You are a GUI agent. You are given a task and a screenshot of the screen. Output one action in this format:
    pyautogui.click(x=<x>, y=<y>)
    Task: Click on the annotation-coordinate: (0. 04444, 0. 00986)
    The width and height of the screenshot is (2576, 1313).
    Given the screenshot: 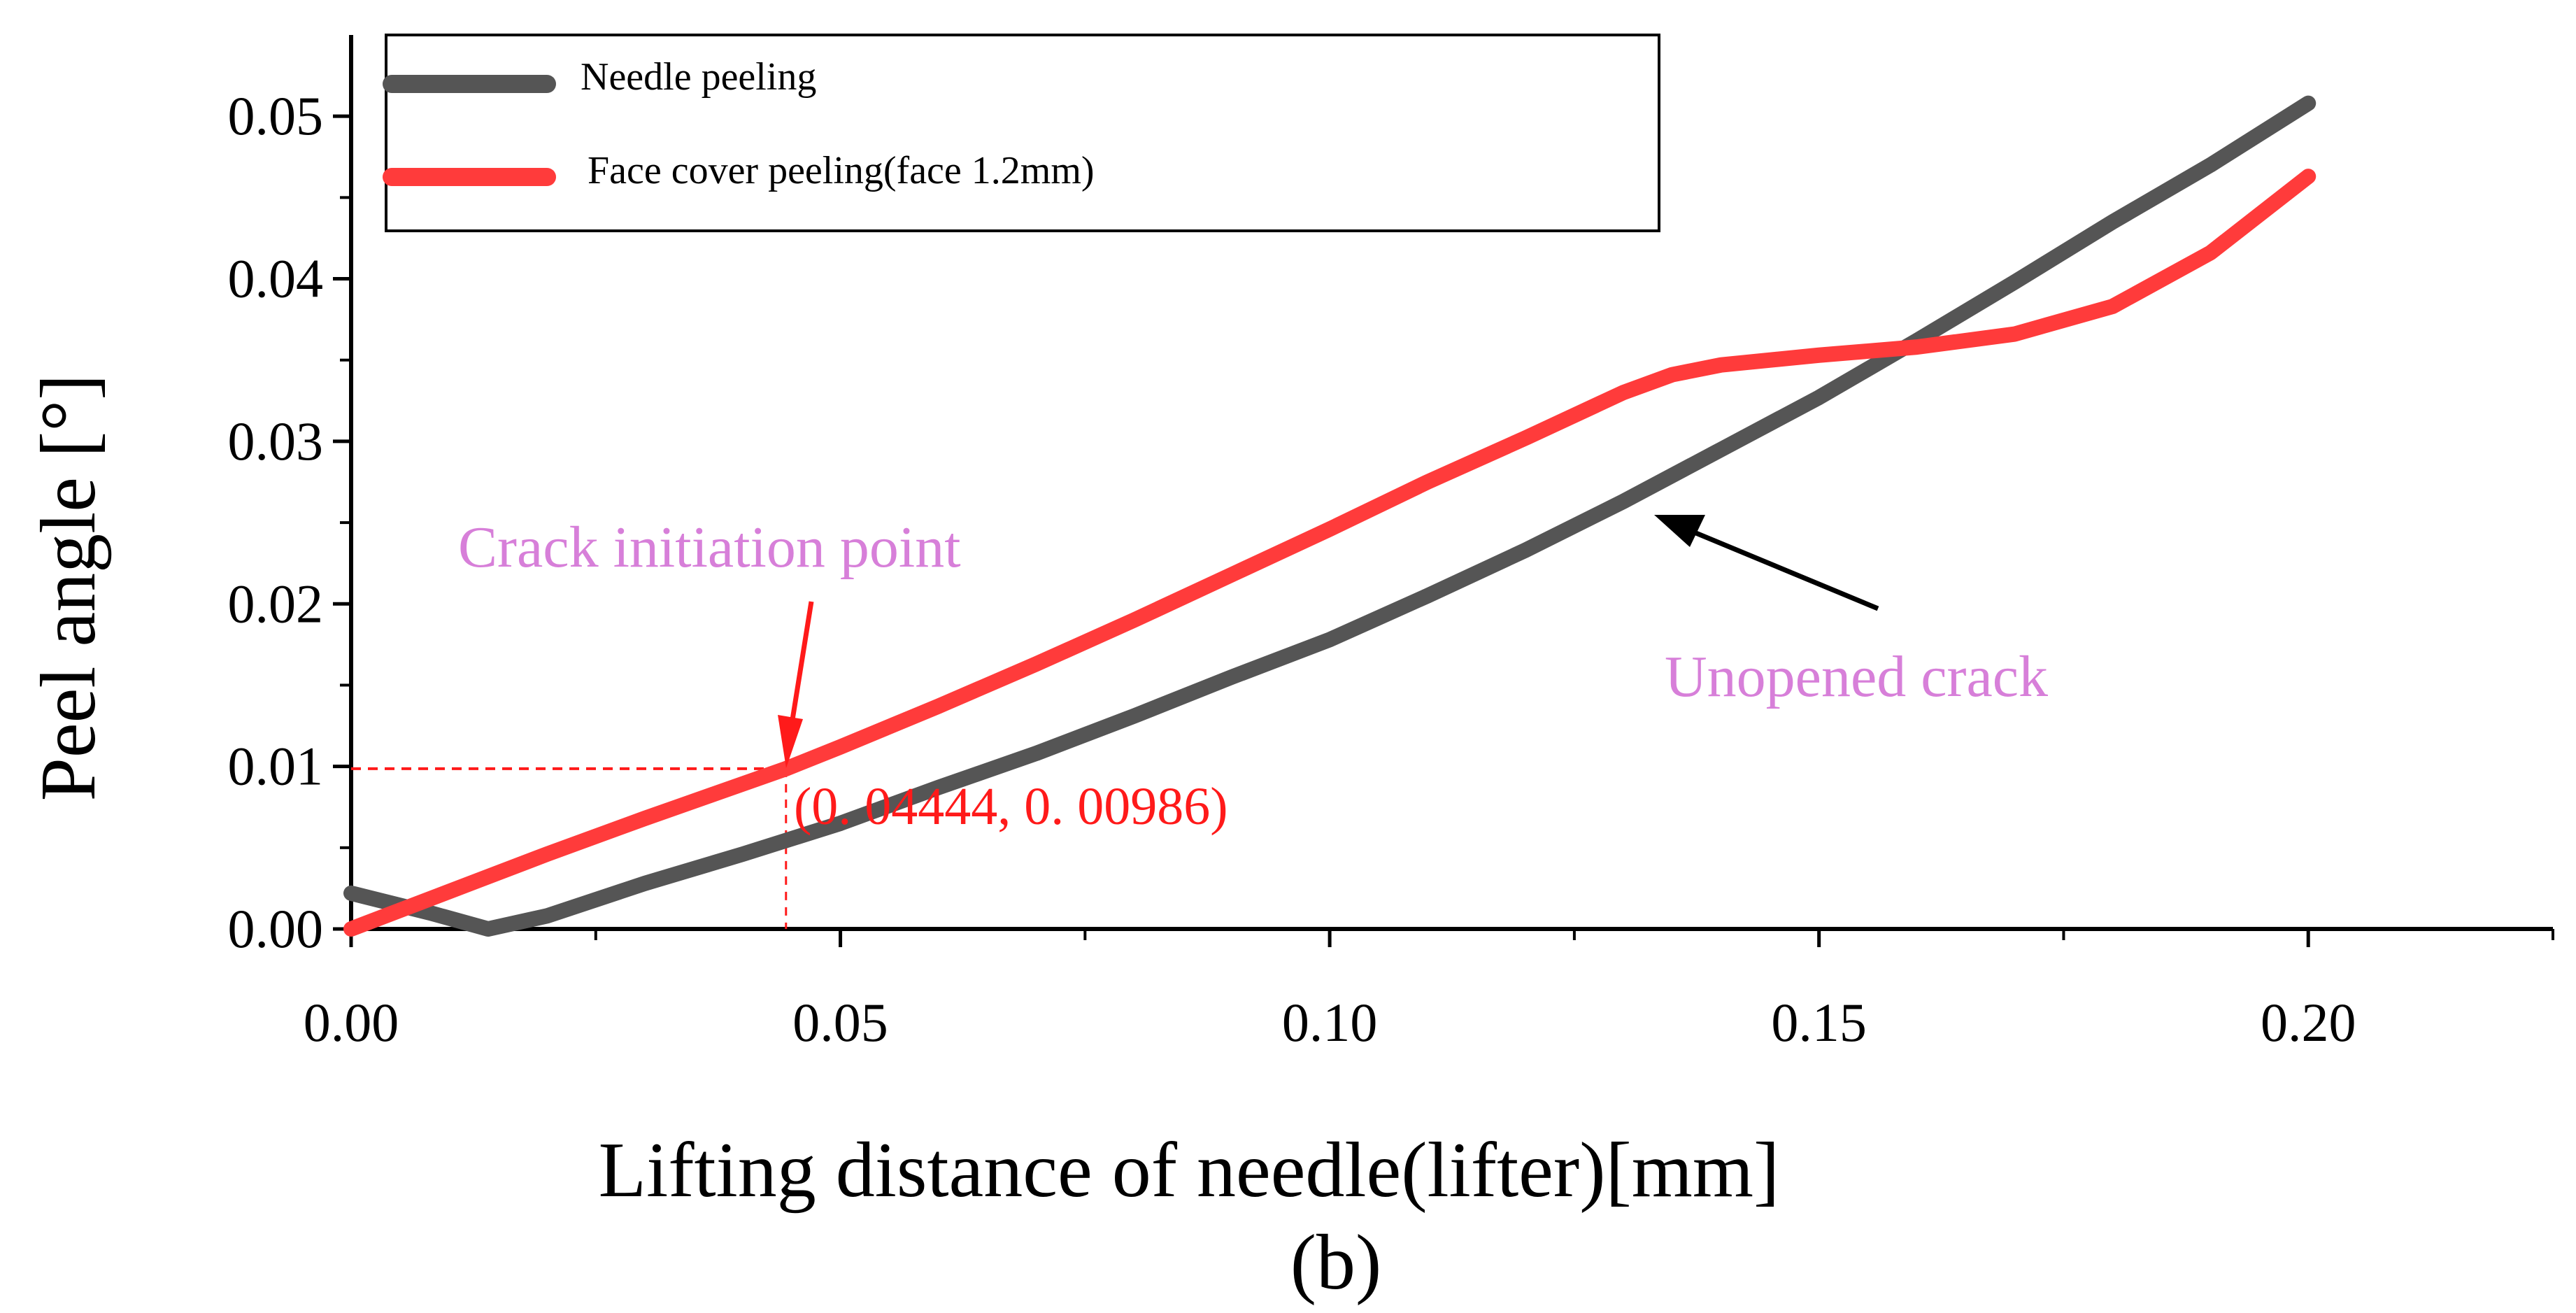 What is the action you would take?
    pyautogui.click(x=1011, y=806)
    